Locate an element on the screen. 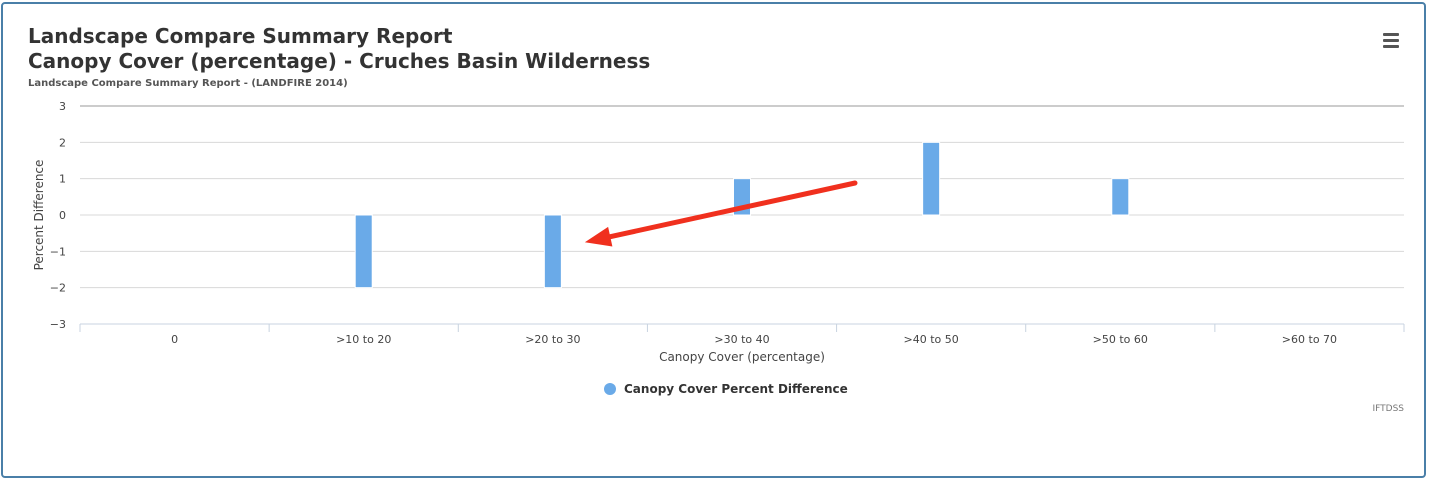  arrow-shaft is located at coordinates (732, 210).